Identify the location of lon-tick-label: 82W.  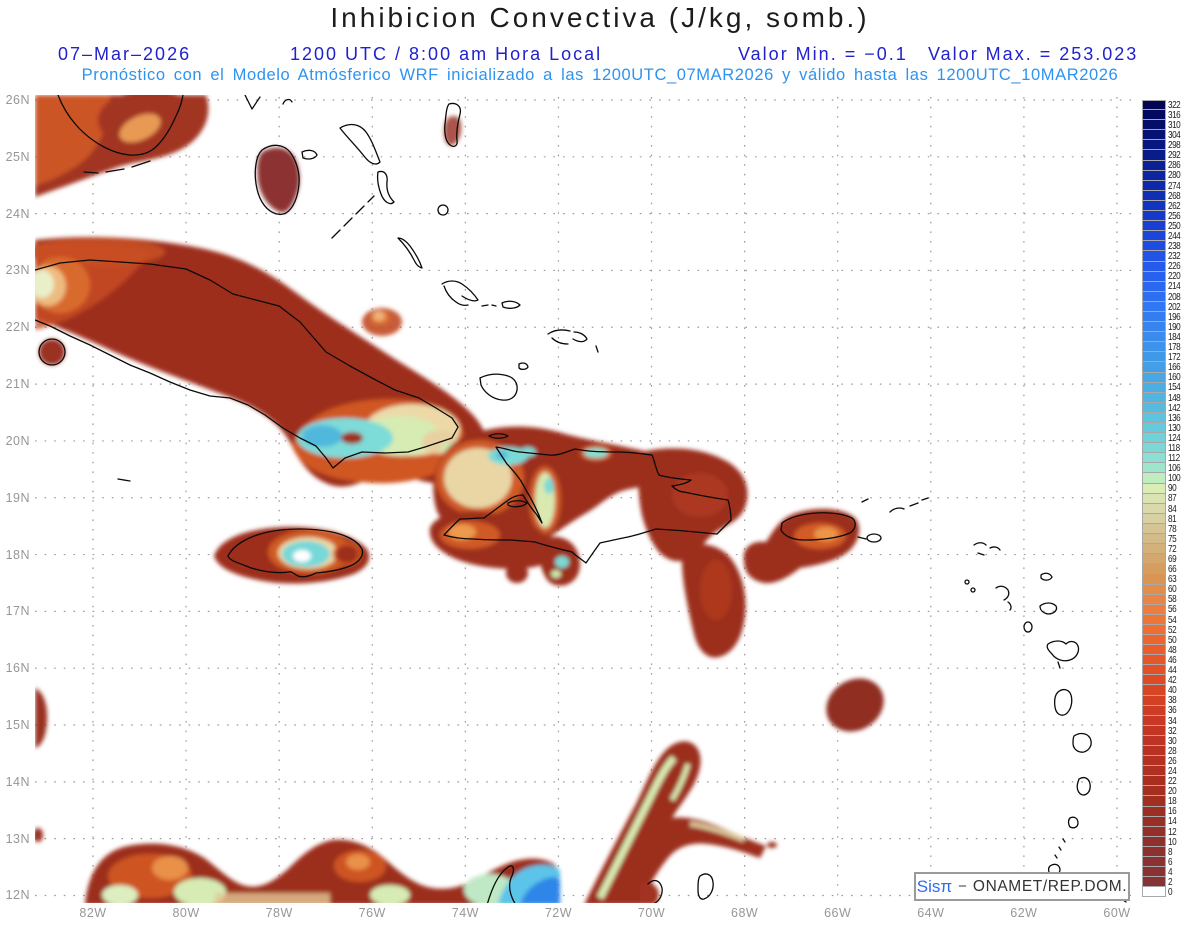
(93, 913).